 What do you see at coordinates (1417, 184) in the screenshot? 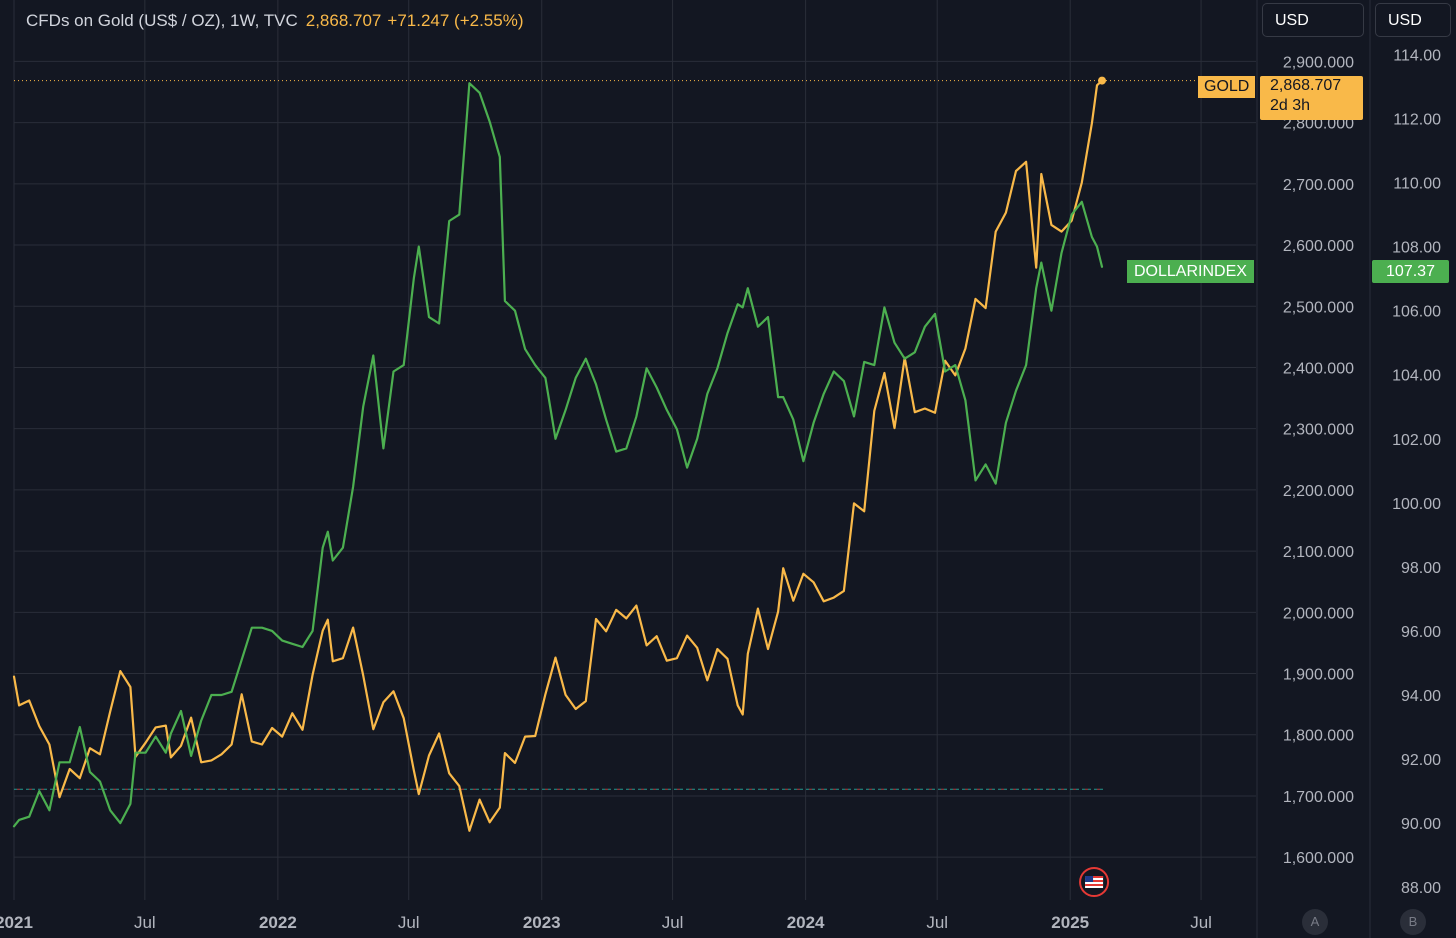
I see `dxy-axis-tick: 110.00` at bounding box center [1417, 184].